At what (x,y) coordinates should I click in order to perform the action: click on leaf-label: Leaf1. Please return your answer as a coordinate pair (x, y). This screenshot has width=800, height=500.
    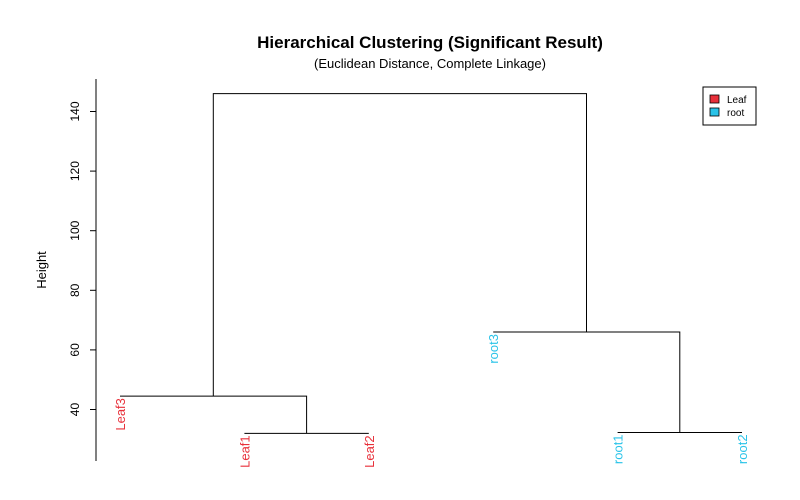
    Looking at the image, I should click on (244, 451).